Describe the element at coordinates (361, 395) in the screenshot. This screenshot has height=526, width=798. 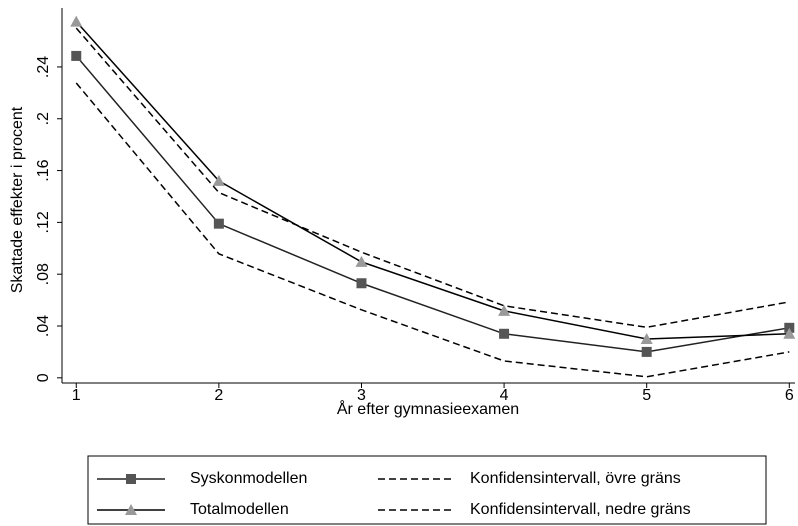
I see `x-tick-label: 3` at that location.